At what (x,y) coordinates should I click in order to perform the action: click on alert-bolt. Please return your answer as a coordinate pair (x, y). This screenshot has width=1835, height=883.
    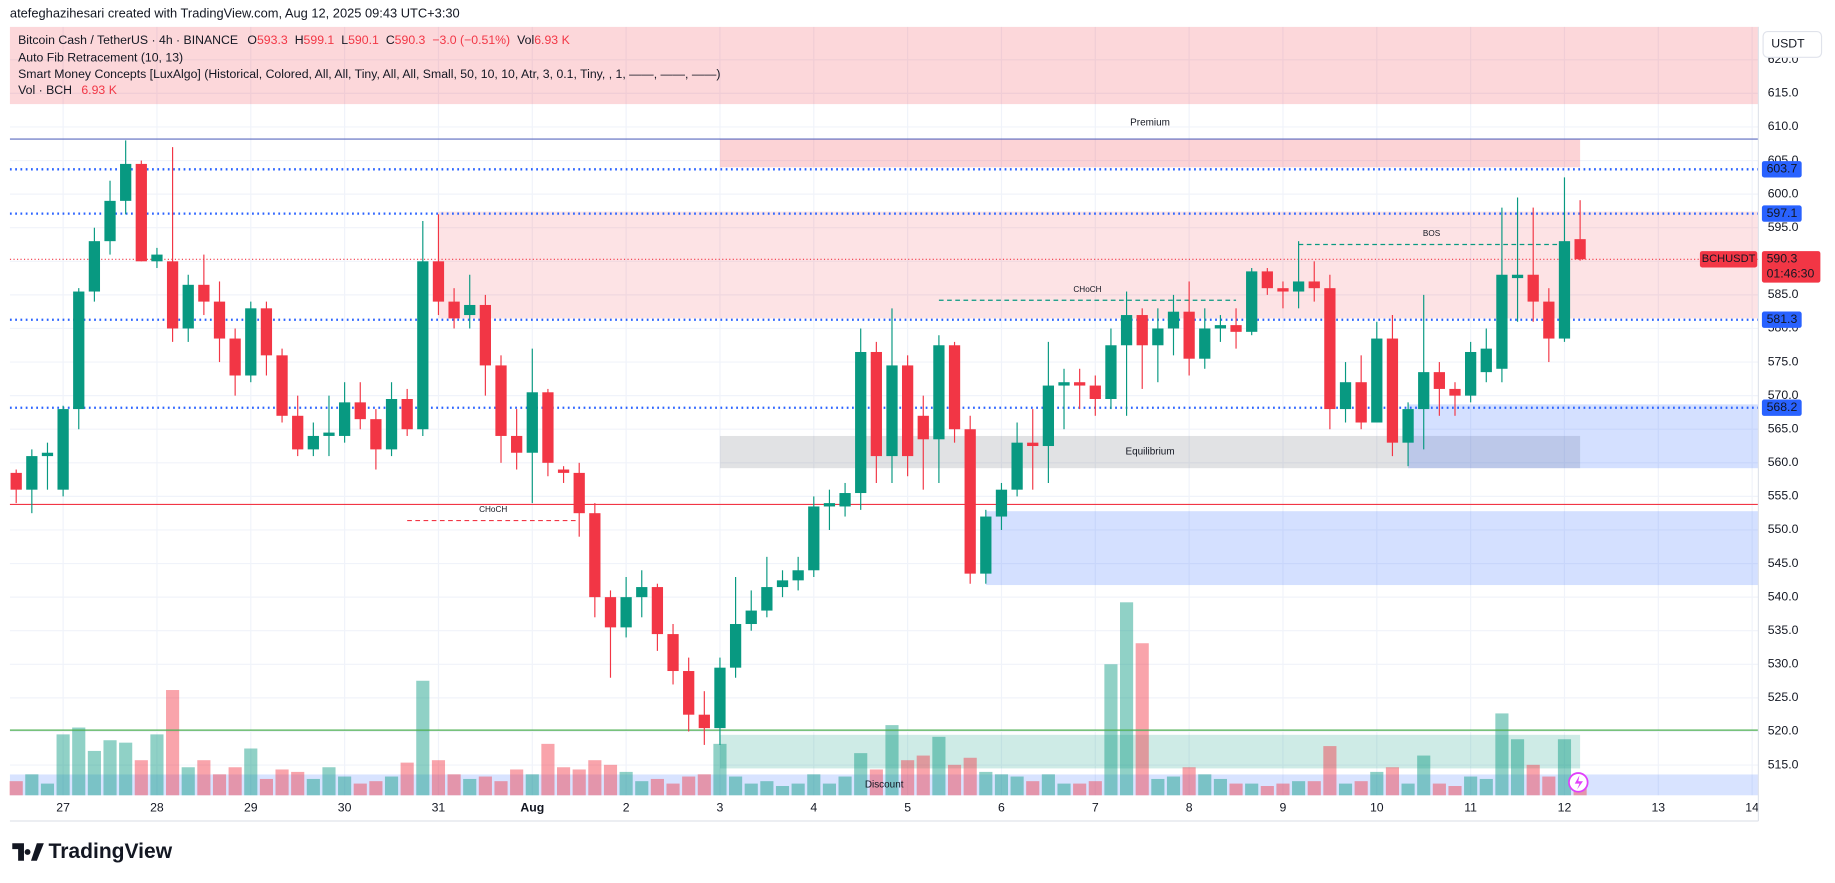
    Looking at the image, I should click on (1578, 782).